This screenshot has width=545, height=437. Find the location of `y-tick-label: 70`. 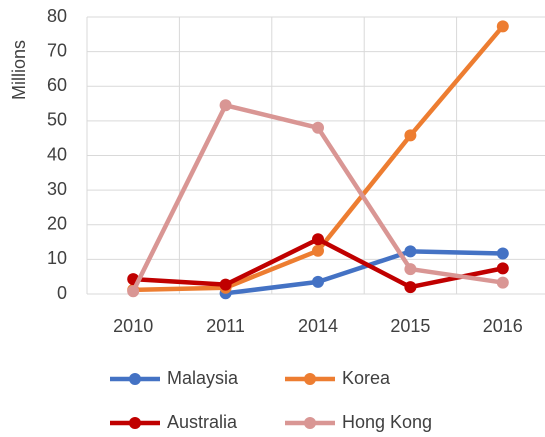

y-tick-label: 70 is located at coordinates (57, 50).